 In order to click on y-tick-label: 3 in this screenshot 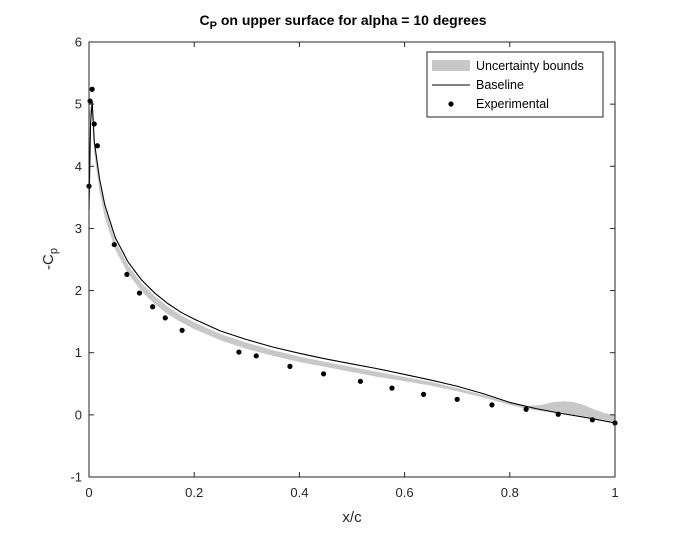, I will do `click(78, 228)`.